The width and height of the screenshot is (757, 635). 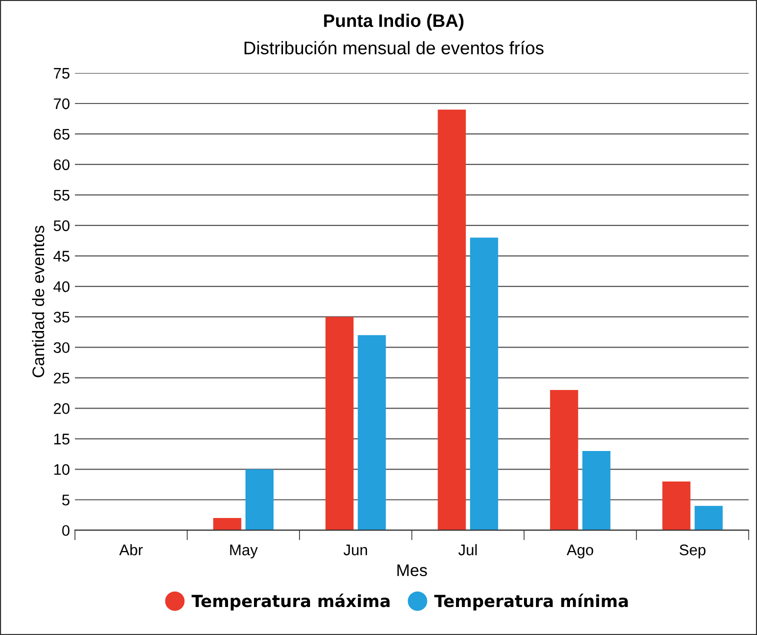 What do you see at coordinates (62, 439) in the screenshot?
I see `y-tick-label: 15` at bounding box center [62, 439].